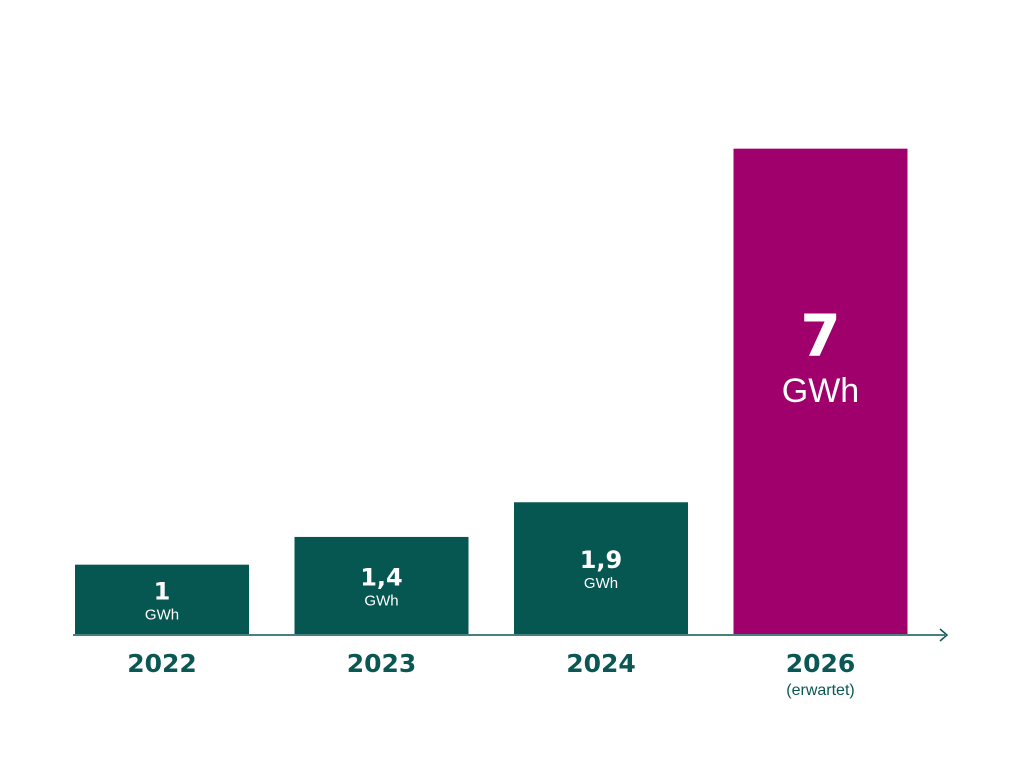 The height and width of the screenshot is (768, 1024). I want to click on category-label: 2024, so click(601, 663).